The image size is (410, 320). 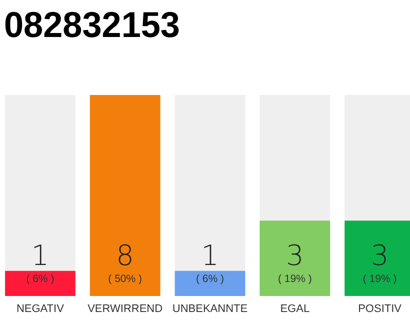 What do you see at coordinates (125, 309) in the screenshot?
I see `x-tick-label: VERWIRREND` at bounding box center [125, 309].